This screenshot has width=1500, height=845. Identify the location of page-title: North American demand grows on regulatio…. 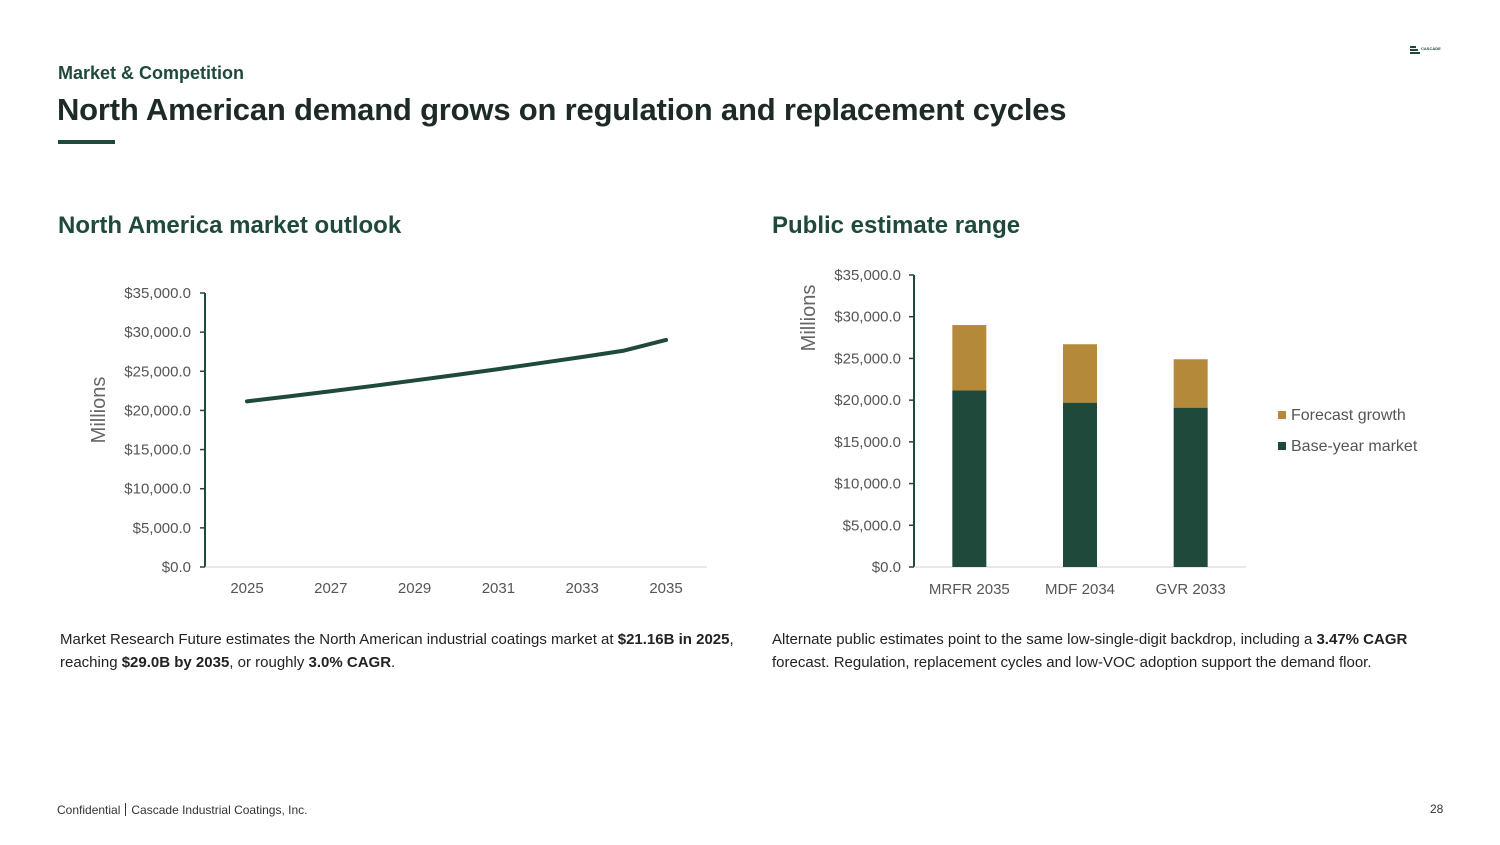
(562, 109).